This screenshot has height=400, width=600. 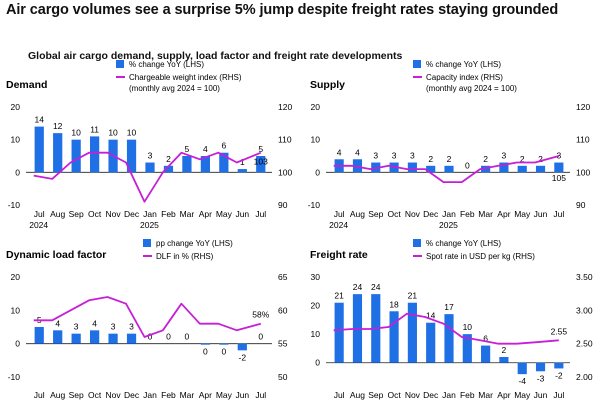 I want to click on panel-freight_rate-bar-label: 14, so click(x=431, y=316).